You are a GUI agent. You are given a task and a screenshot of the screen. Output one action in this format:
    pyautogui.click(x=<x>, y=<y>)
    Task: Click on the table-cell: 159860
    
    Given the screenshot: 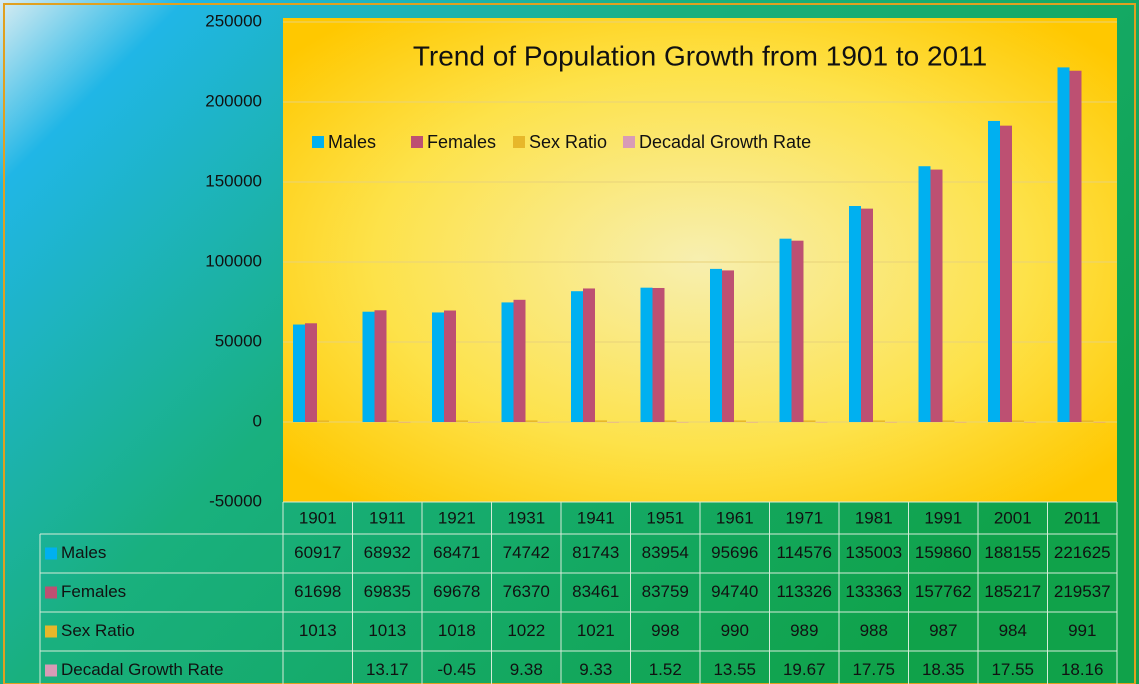 What is the action you would take?
    pyautogui.click(x=943, y=552)
    